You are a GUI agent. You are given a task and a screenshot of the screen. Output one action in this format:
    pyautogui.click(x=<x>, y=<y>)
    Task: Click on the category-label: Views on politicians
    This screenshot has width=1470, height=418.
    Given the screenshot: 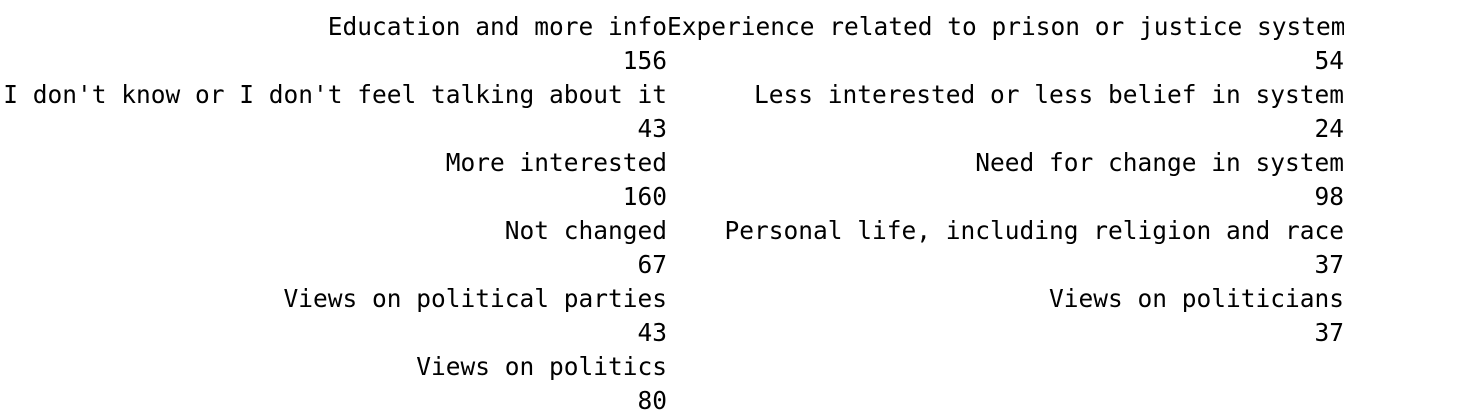 What is the action you would take?
    pyautogui.click(x=1196, y=298)
    